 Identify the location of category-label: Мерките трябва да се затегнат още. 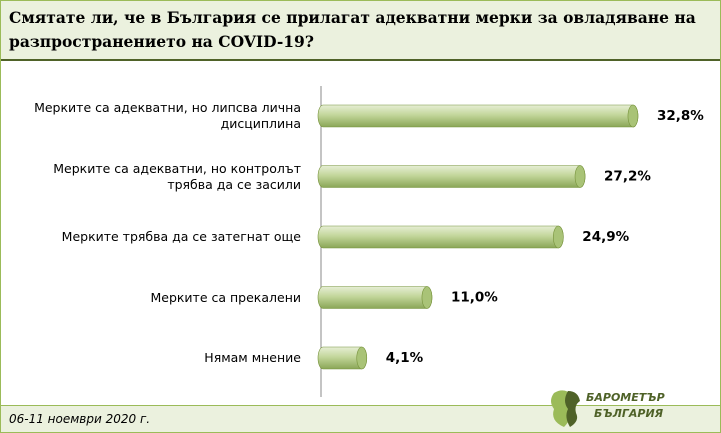
(181, 236).